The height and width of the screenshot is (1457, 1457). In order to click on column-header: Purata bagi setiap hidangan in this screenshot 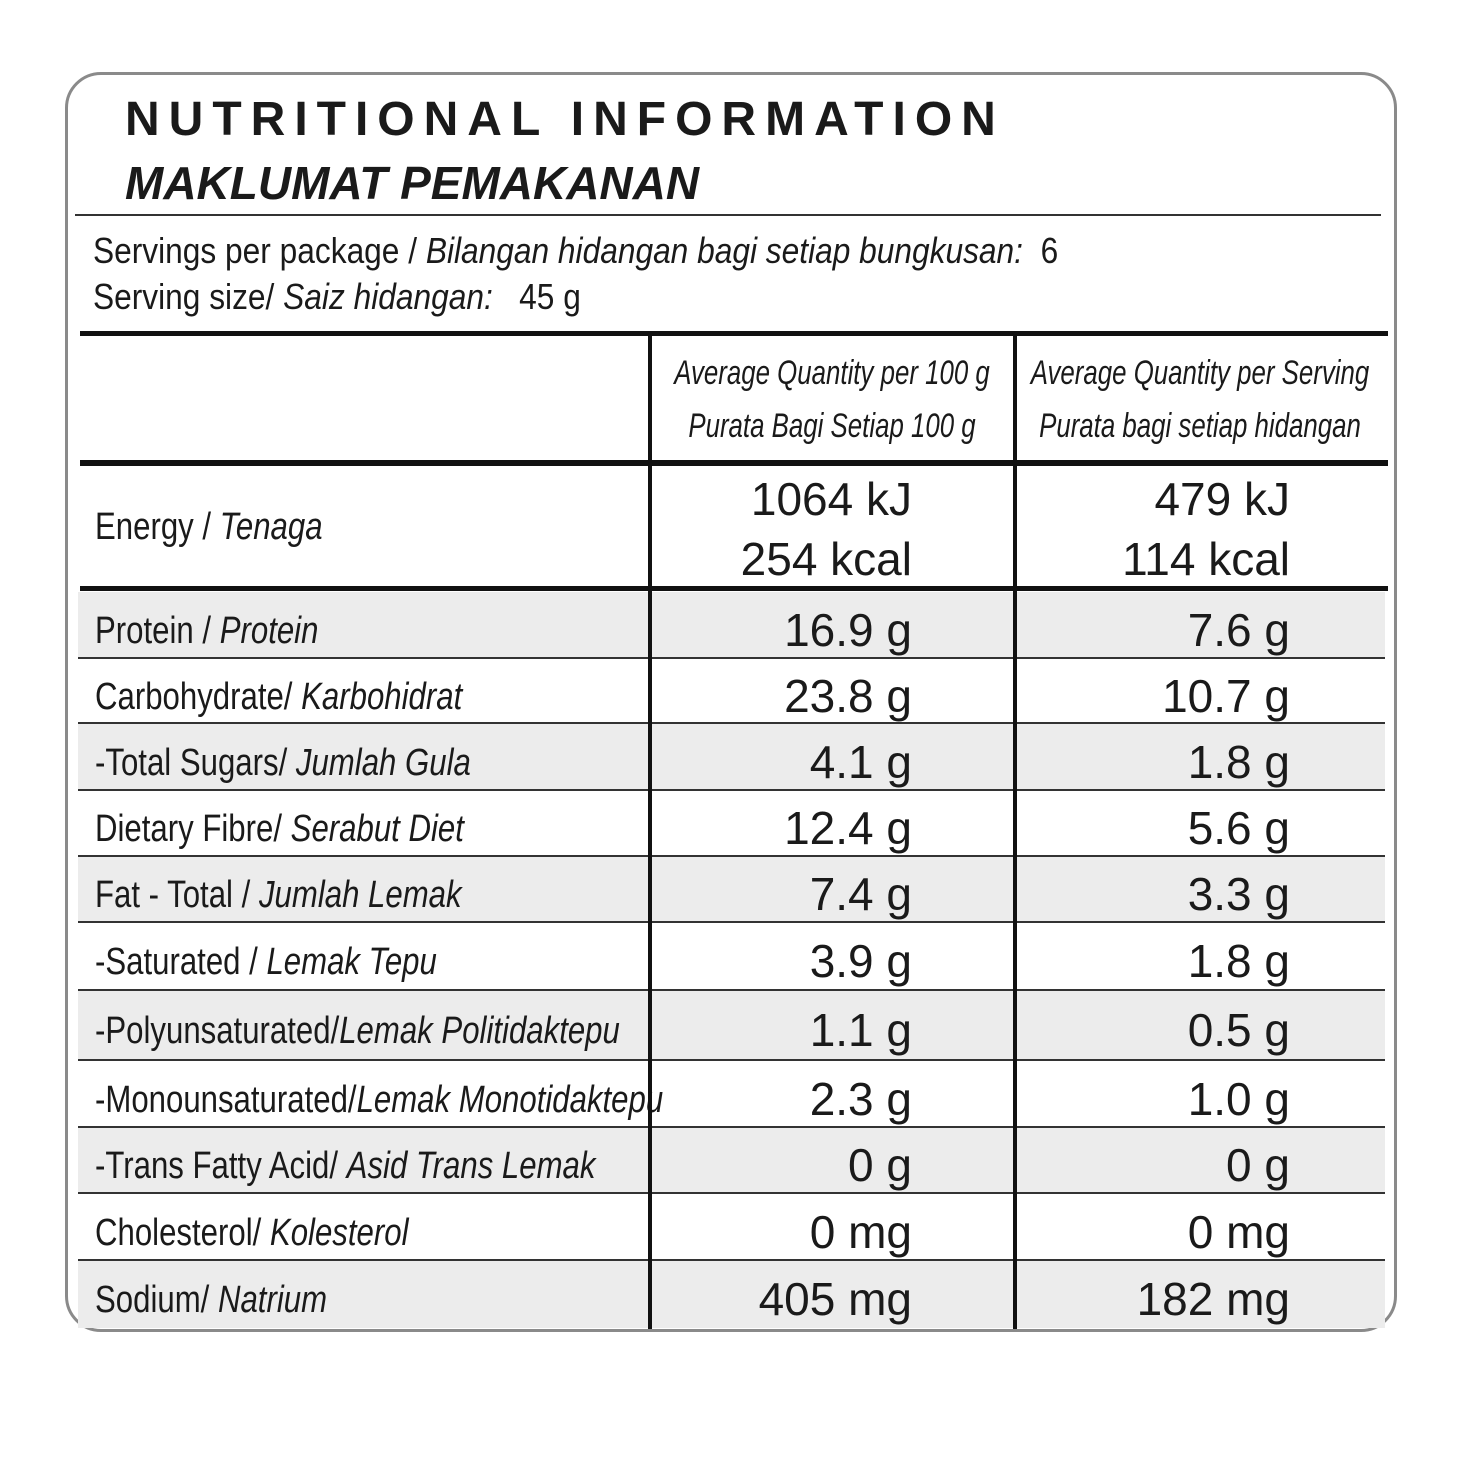, I will do `click(1200, 426)`.